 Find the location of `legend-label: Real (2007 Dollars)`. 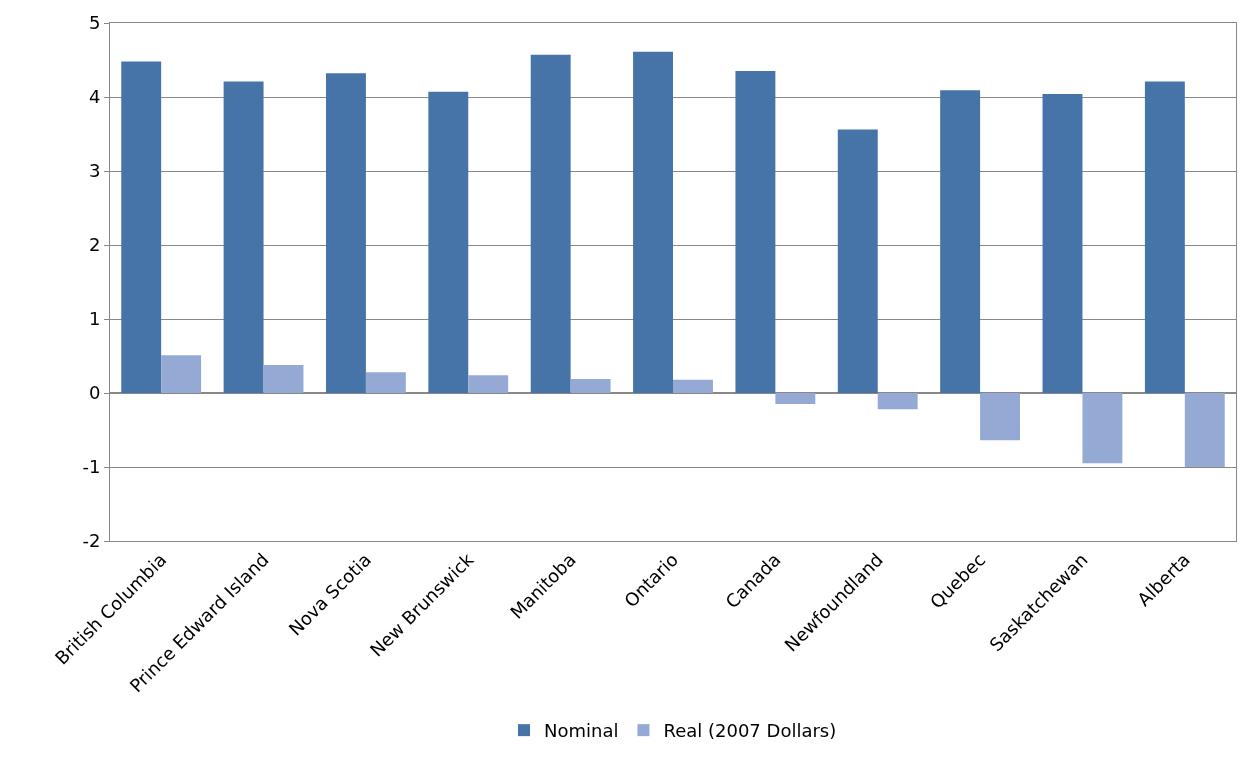

legend-label: Real (2007 Dollars) is located at coordinates (750, 731).